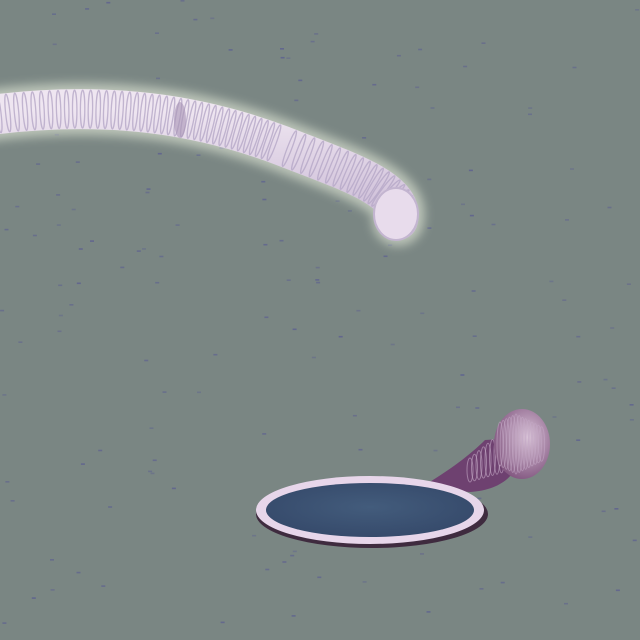 This screenshot has width=640, height=640. Describe the element at coordinates (521, 444) in the screenshot. I see `bulb-rings` at that location.